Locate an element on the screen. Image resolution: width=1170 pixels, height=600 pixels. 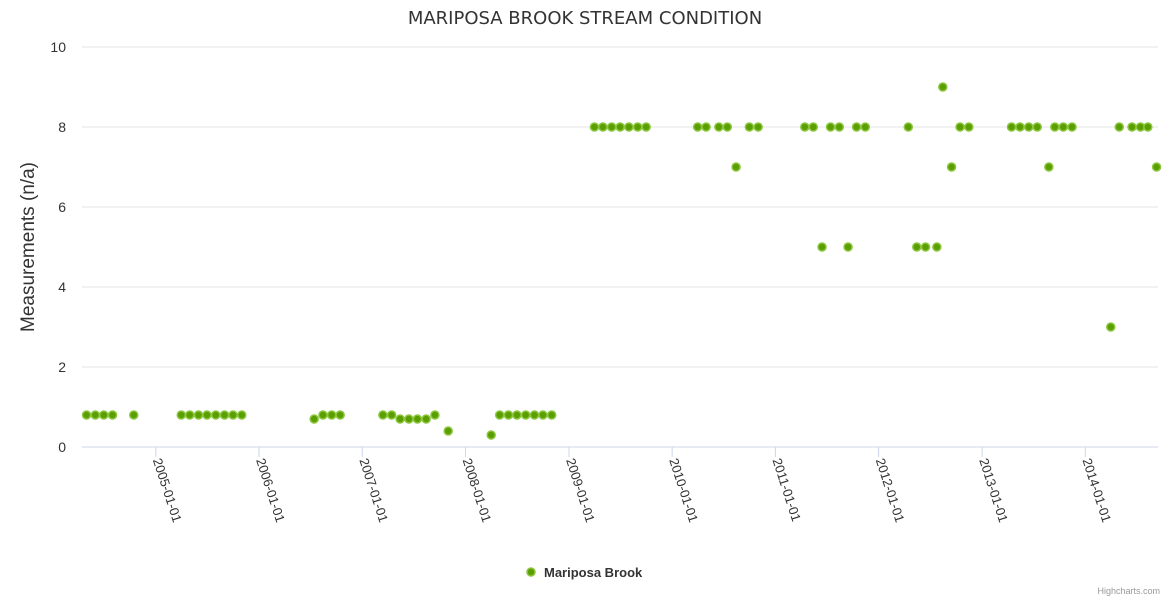
x-tick-label: 2008-01-01 is located at coordinates (477, 490).